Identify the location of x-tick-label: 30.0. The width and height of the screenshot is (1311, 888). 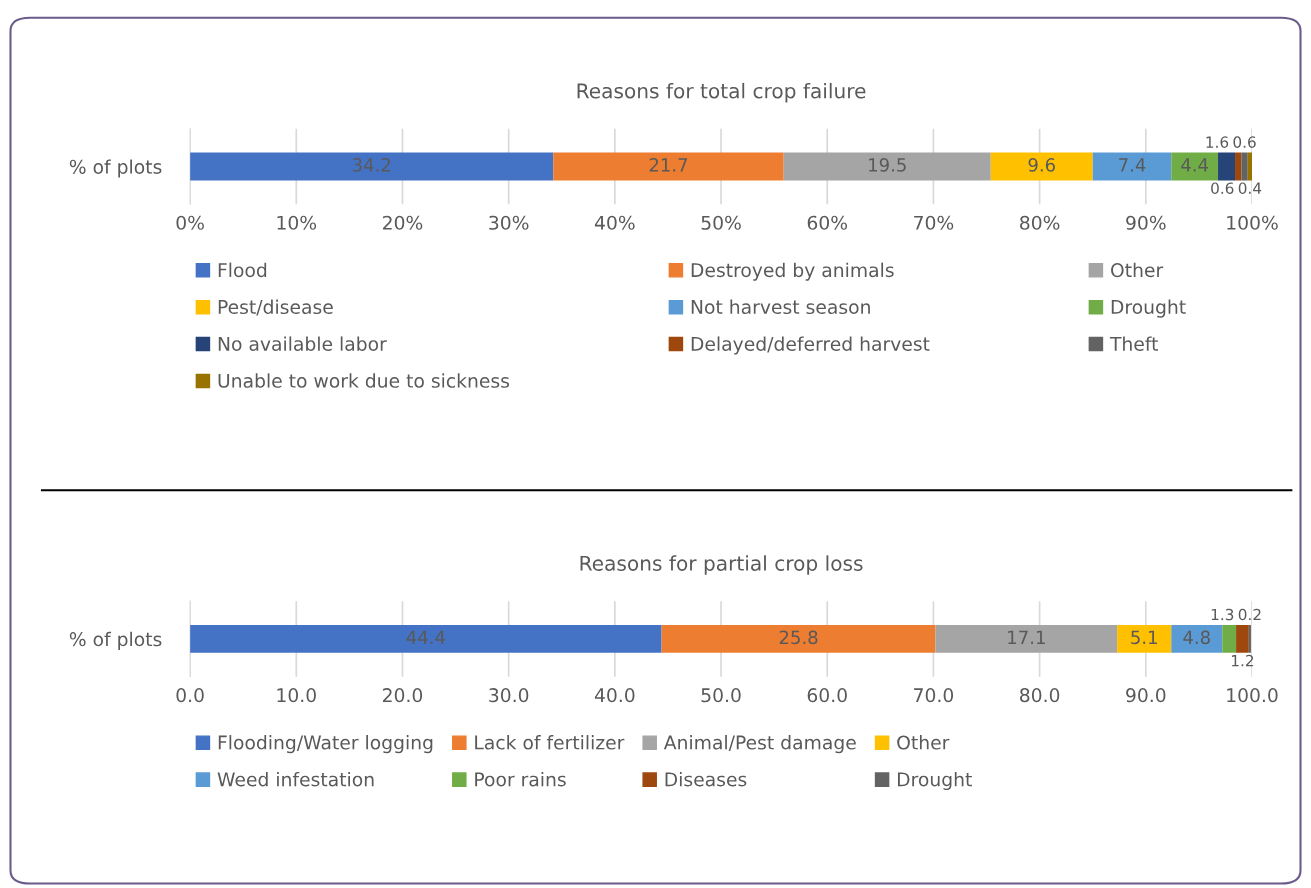
(509, 695).